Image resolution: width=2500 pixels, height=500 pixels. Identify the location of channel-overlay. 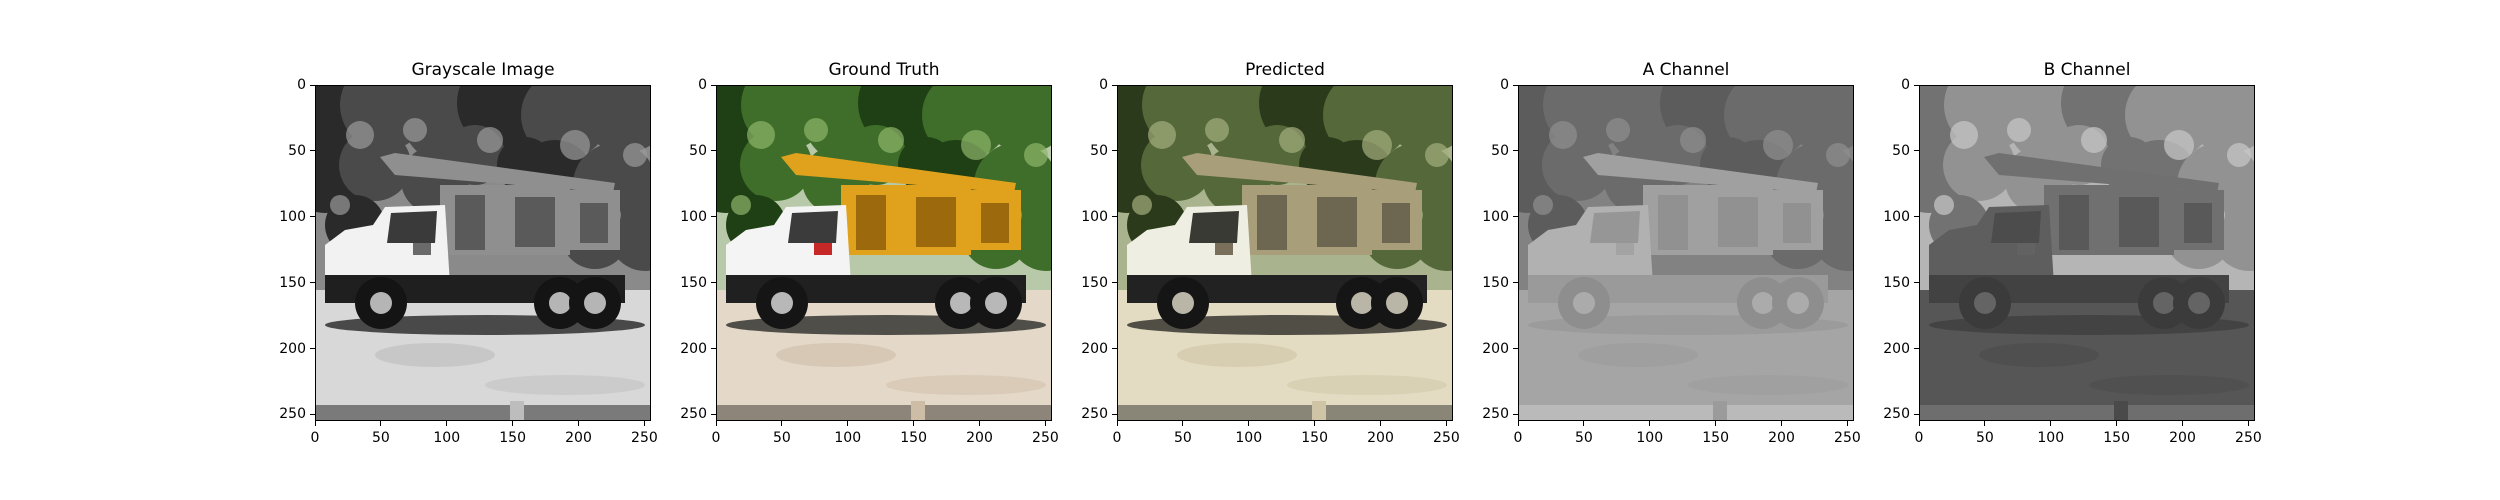
(2087, 253).